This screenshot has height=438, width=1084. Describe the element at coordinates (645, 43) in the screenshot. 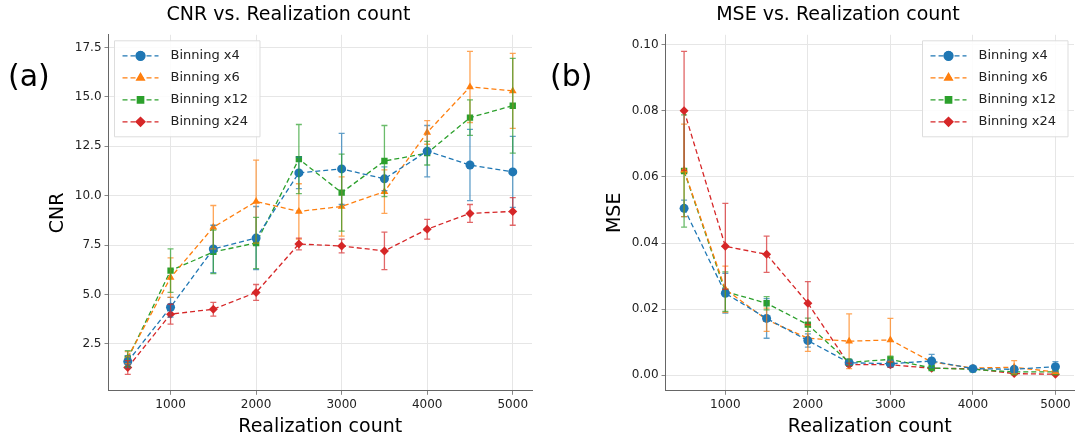

I see `y-tick-label: 0.10` at that location.